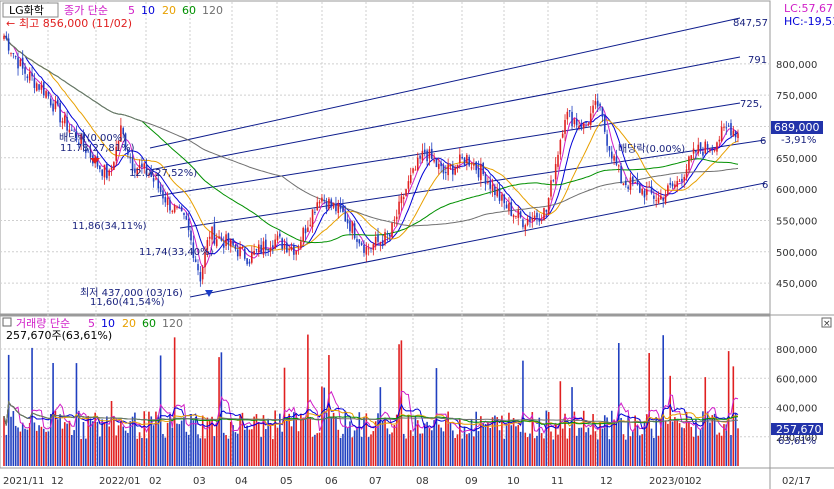 The image size is (834, 489). I want to click on vol-ma-period-20: 20, so click(129, 323).